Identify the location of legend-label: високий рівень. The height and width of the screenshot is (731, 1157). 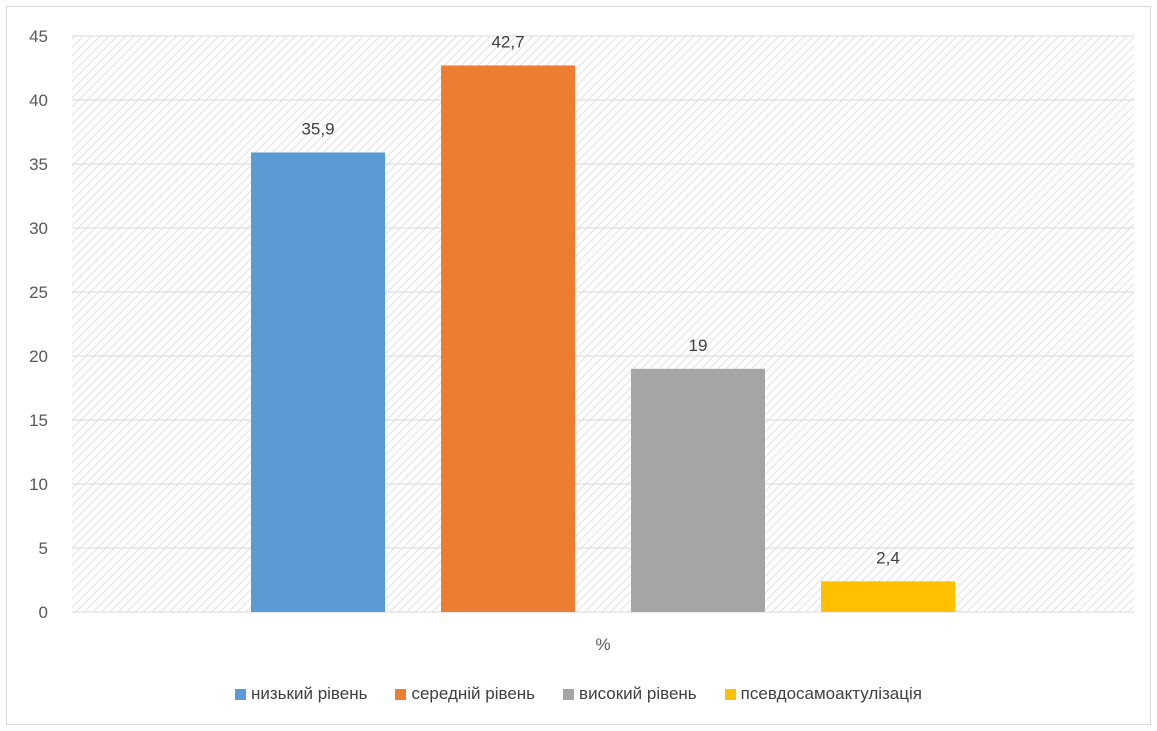
(638, 693).